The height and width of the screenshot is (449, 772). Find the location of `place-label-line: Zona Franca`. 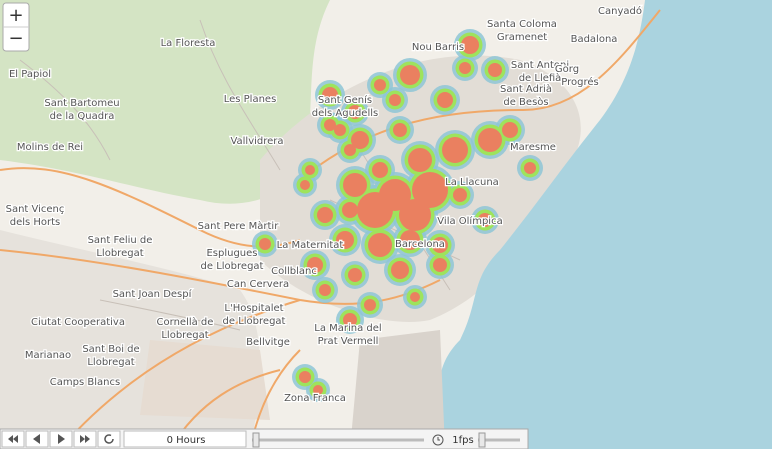

place-label-line: Zona Franca is located at coordinates (315, 398).